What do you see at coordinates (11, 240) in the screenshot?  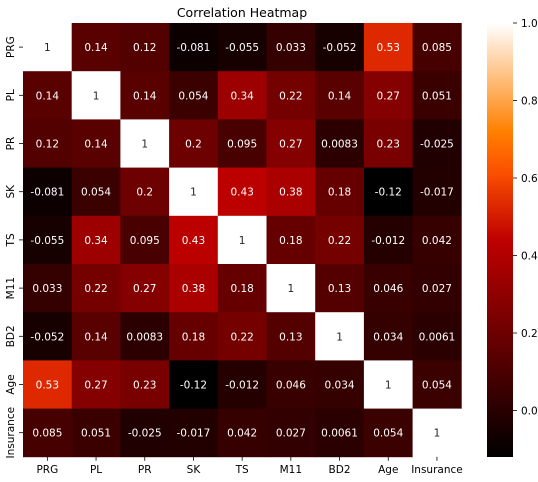 I see `y-tick-label: TS` at bounding box center [11, 240].